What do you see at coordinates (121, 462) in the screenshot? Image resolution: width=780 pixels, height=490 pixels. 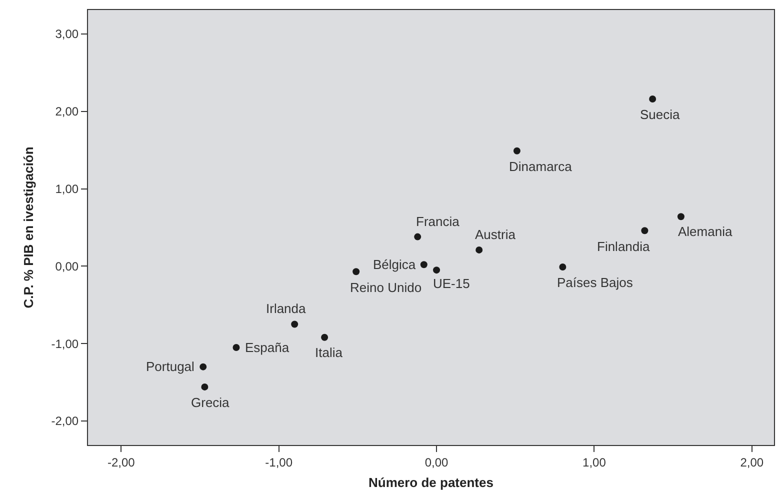 I see `x-tick-label: -2,00` at bounding box center [121, 462].